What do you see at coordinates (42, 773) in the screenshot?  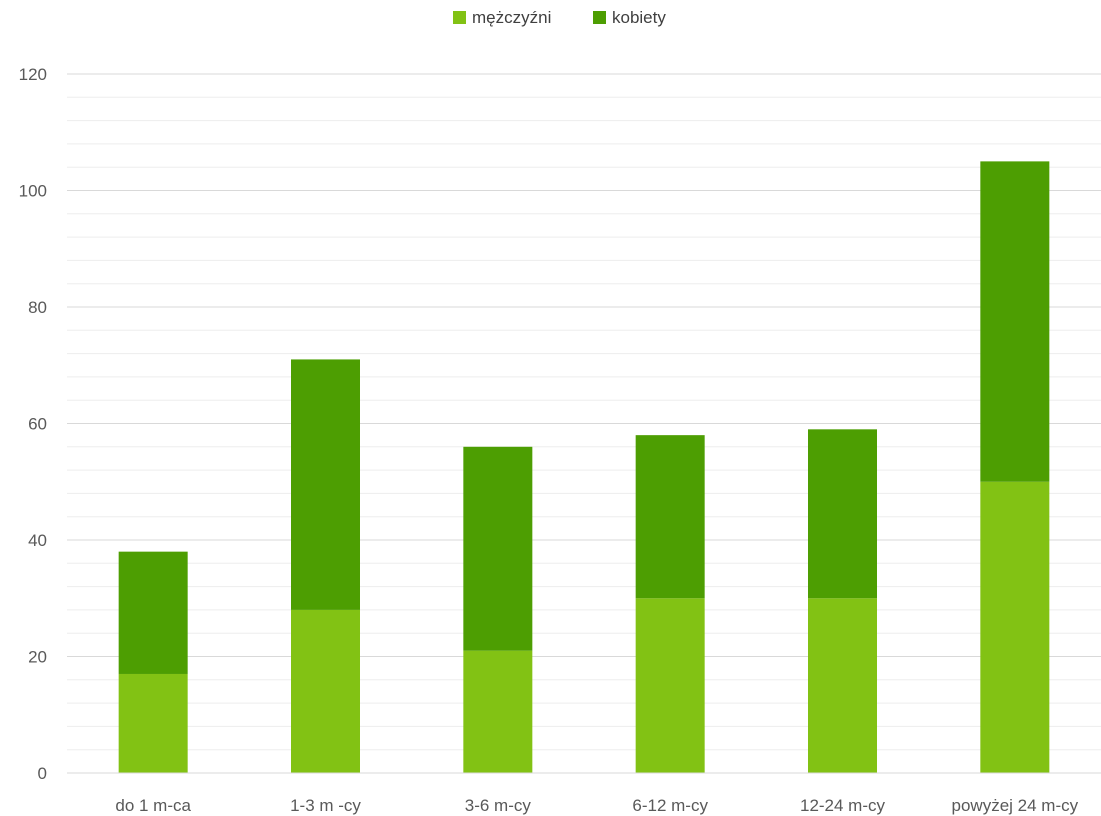 I see `y-tick-label: 0` at bounding box center [42, 773].